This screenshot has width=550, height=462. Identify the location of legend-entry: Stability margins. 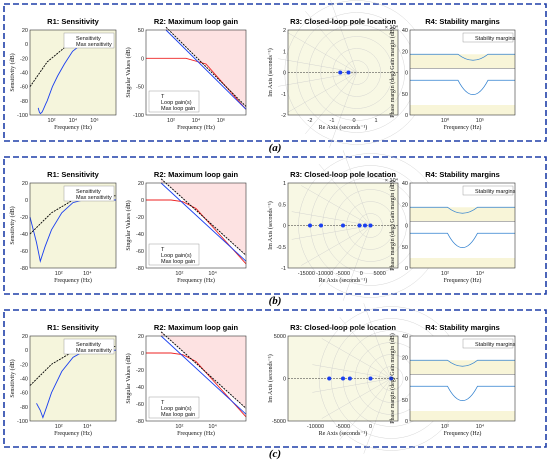
(495, 345).